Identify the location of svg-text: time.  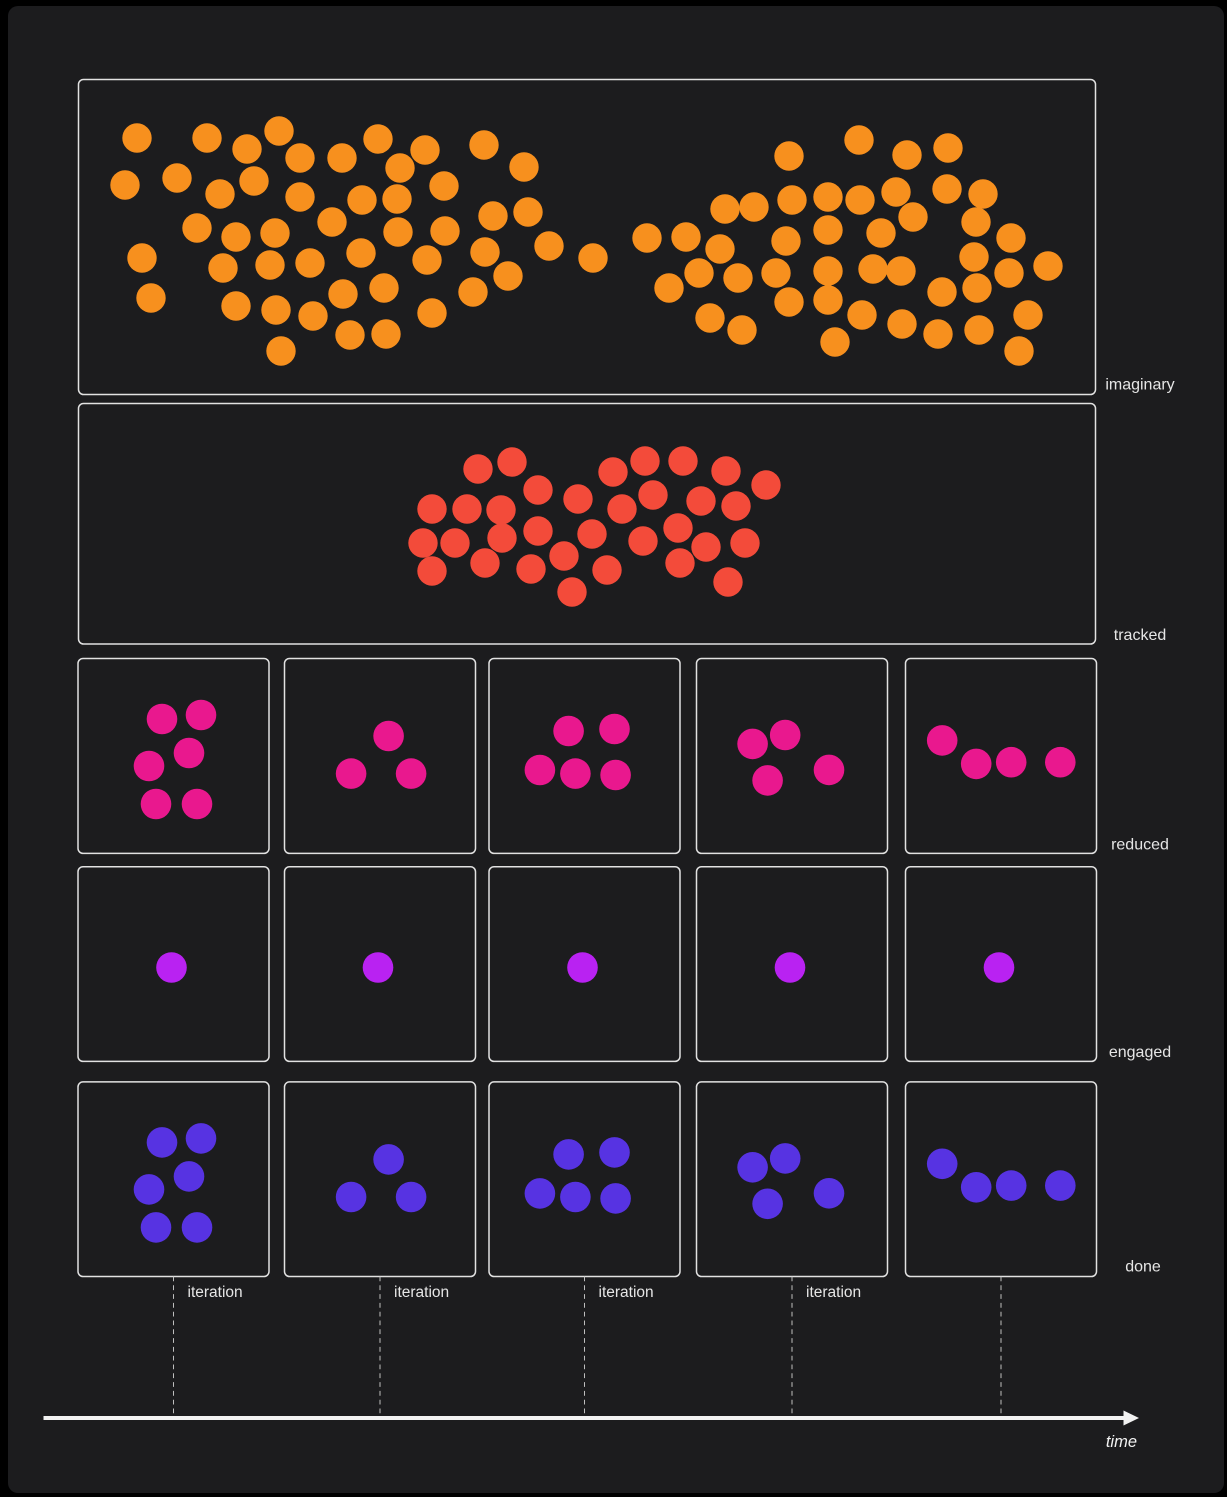
(1121, 1442).